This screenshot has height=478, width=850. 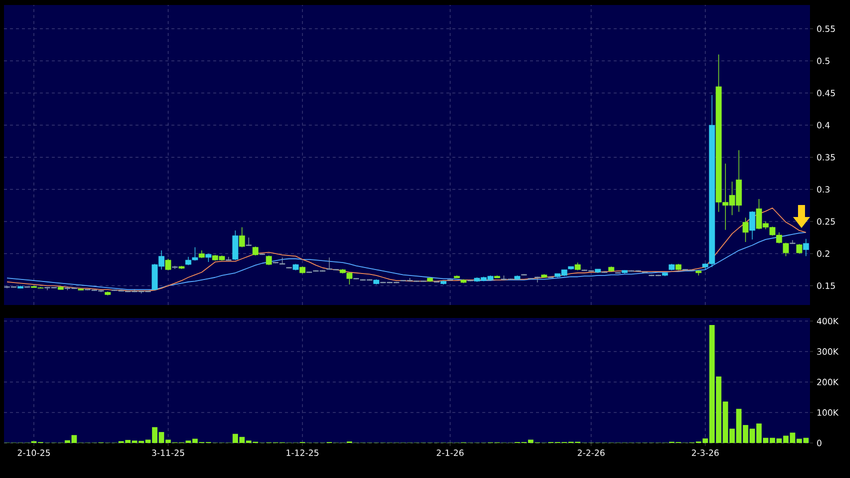 I want to click on y-tick-label: 0.55, so click(x=826, y=29).